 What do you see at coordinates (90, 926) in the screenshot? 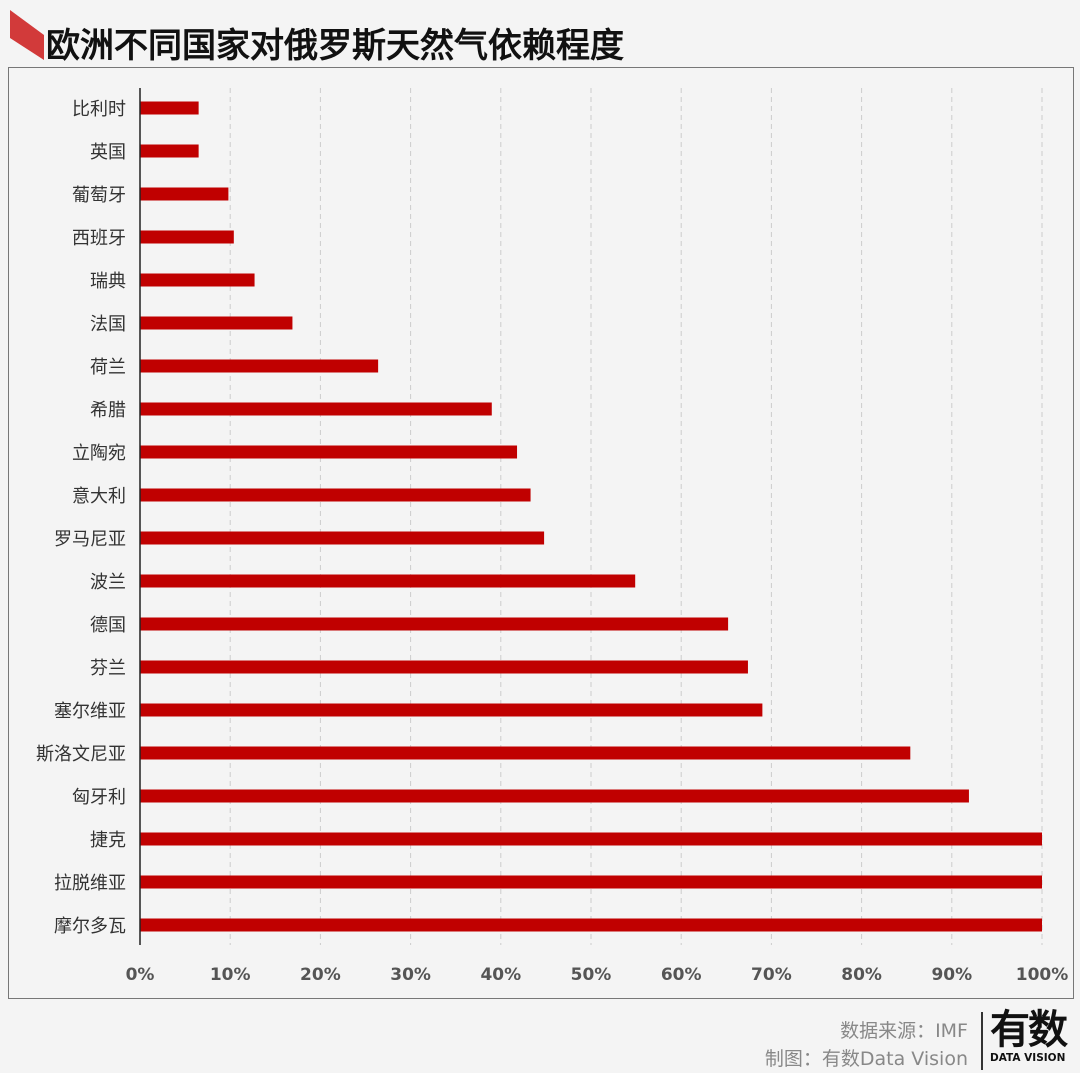
I see `y-category-label: 摩尔多瓦` at bounding box center [90, 926].